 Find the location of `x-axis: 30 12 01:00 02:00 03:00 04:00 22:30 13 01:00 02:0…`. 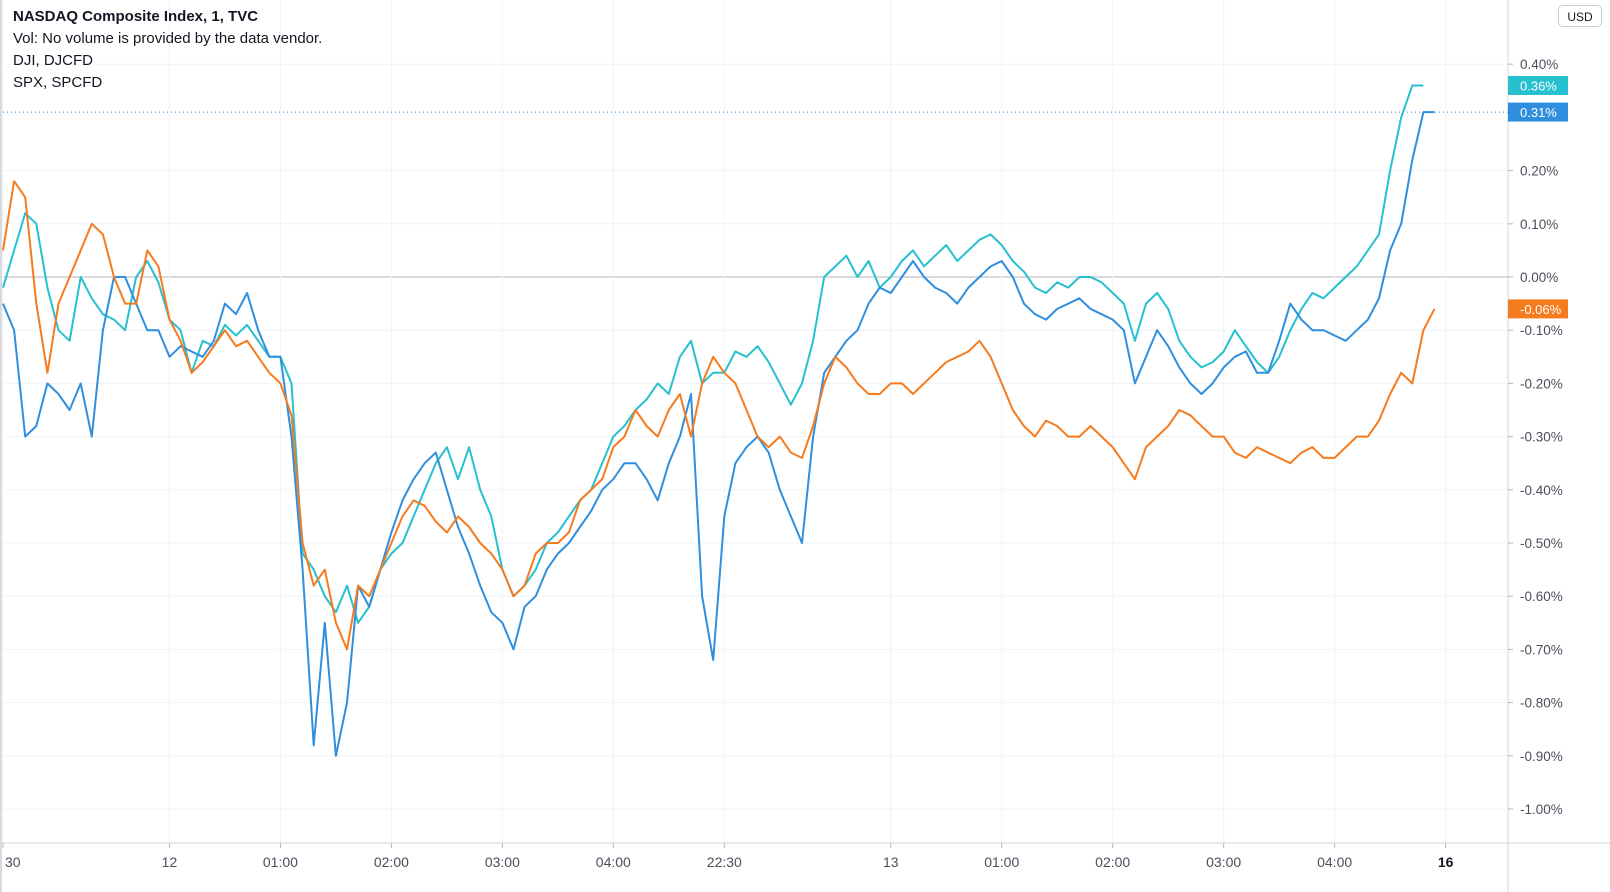

x-axis: 30 12 01:00 02:00 03:00 04:00 22:30 13 01:00 02:0… is located at coordinates (728, 856).